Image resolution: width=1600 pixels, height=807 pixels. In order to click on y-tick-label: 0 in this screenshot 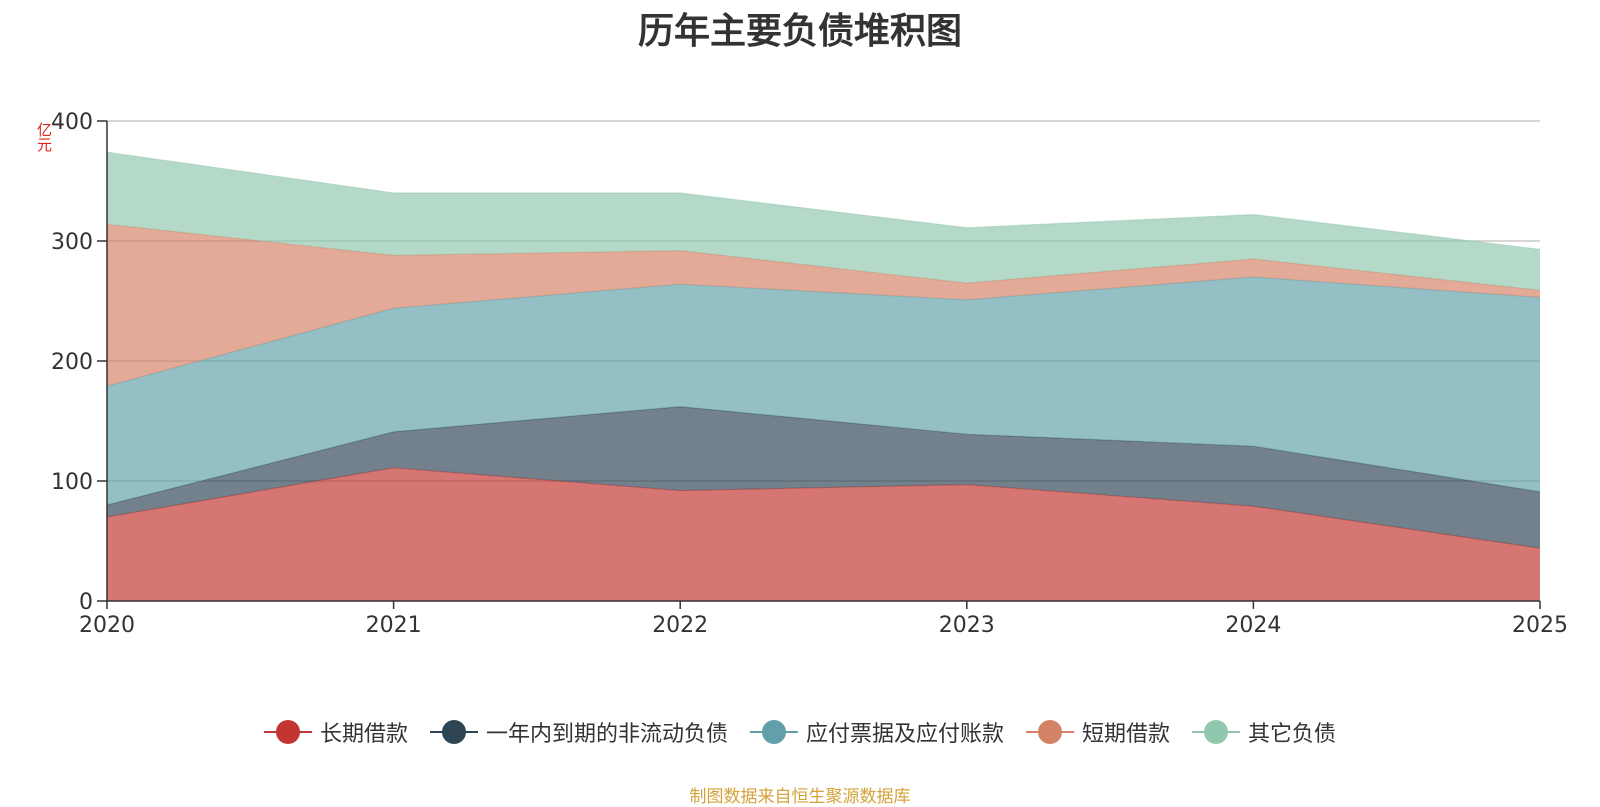, I will do `click(86, 602)`.